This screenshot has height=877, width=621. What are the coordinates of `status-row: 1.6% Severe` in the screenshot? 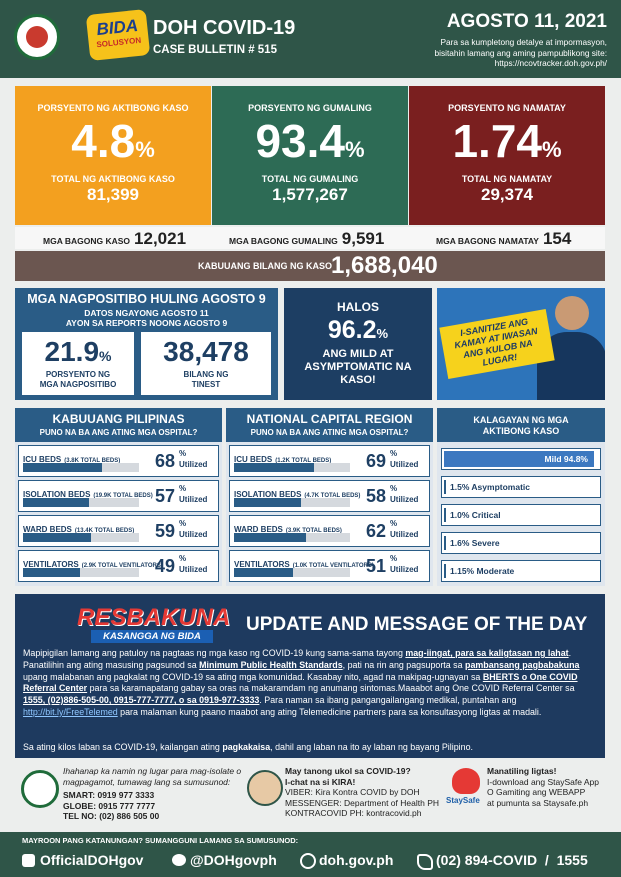 It's located at (521, 543).